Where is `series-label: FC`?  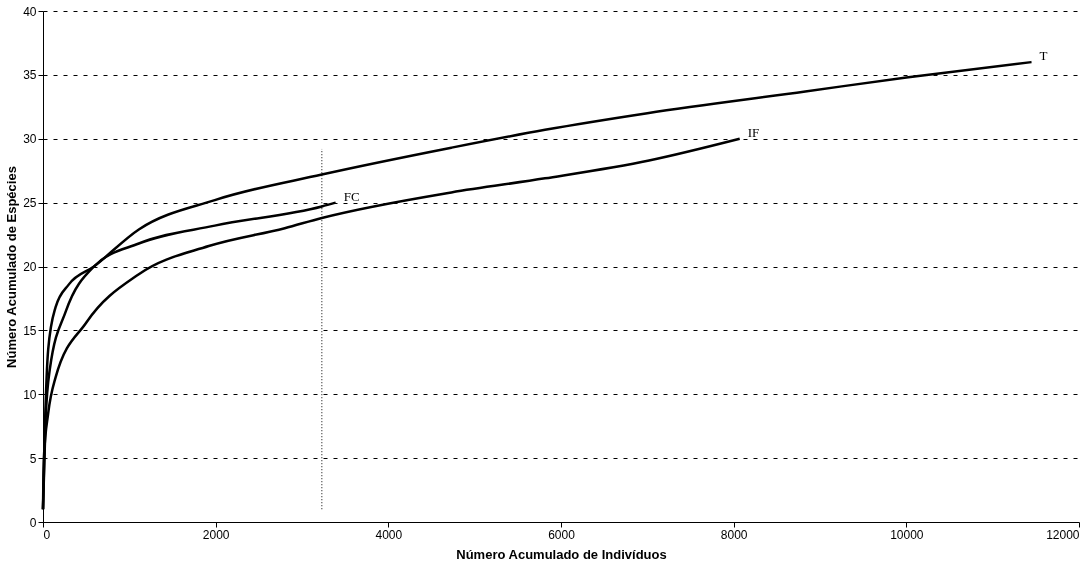 series-label: FC is located at coordinates (351, 196).